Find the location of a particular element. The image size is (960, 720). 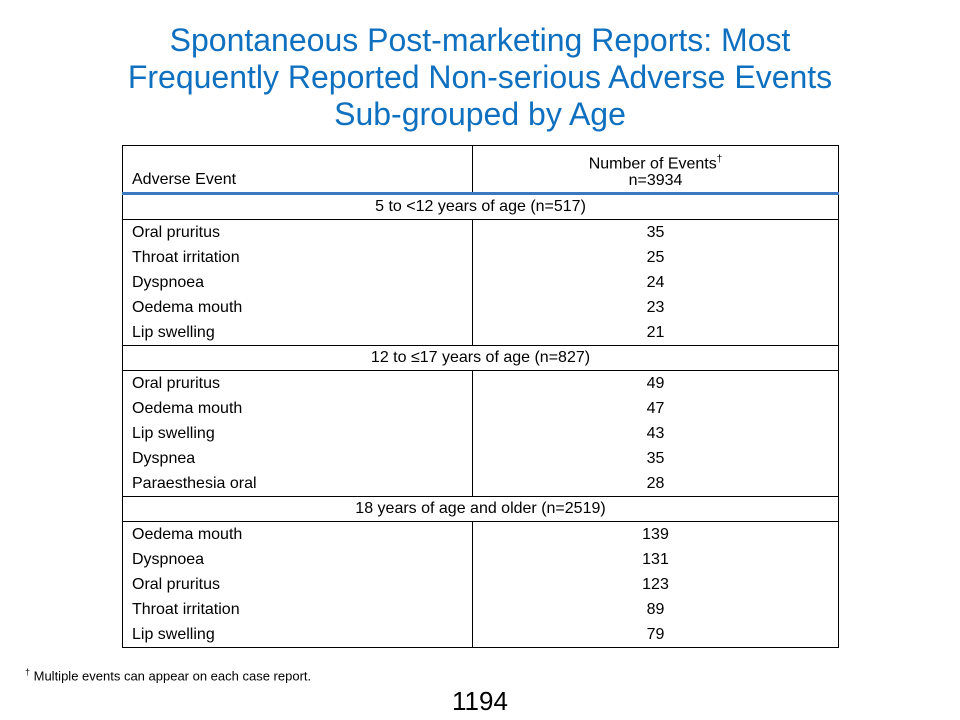

table-row: Lip swelling 43 is located at coordinates (480, 433).